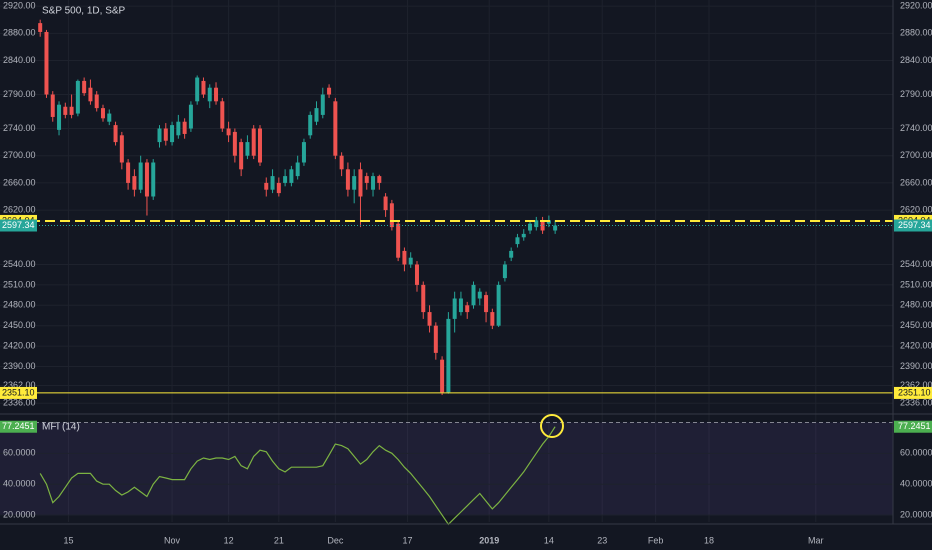 The width and height of the screenshot is (932, 550). What do you see at coordinates (229, 540) in the screenshot?
I see `x-tick-label: 12` at bounding box center [229, 540].